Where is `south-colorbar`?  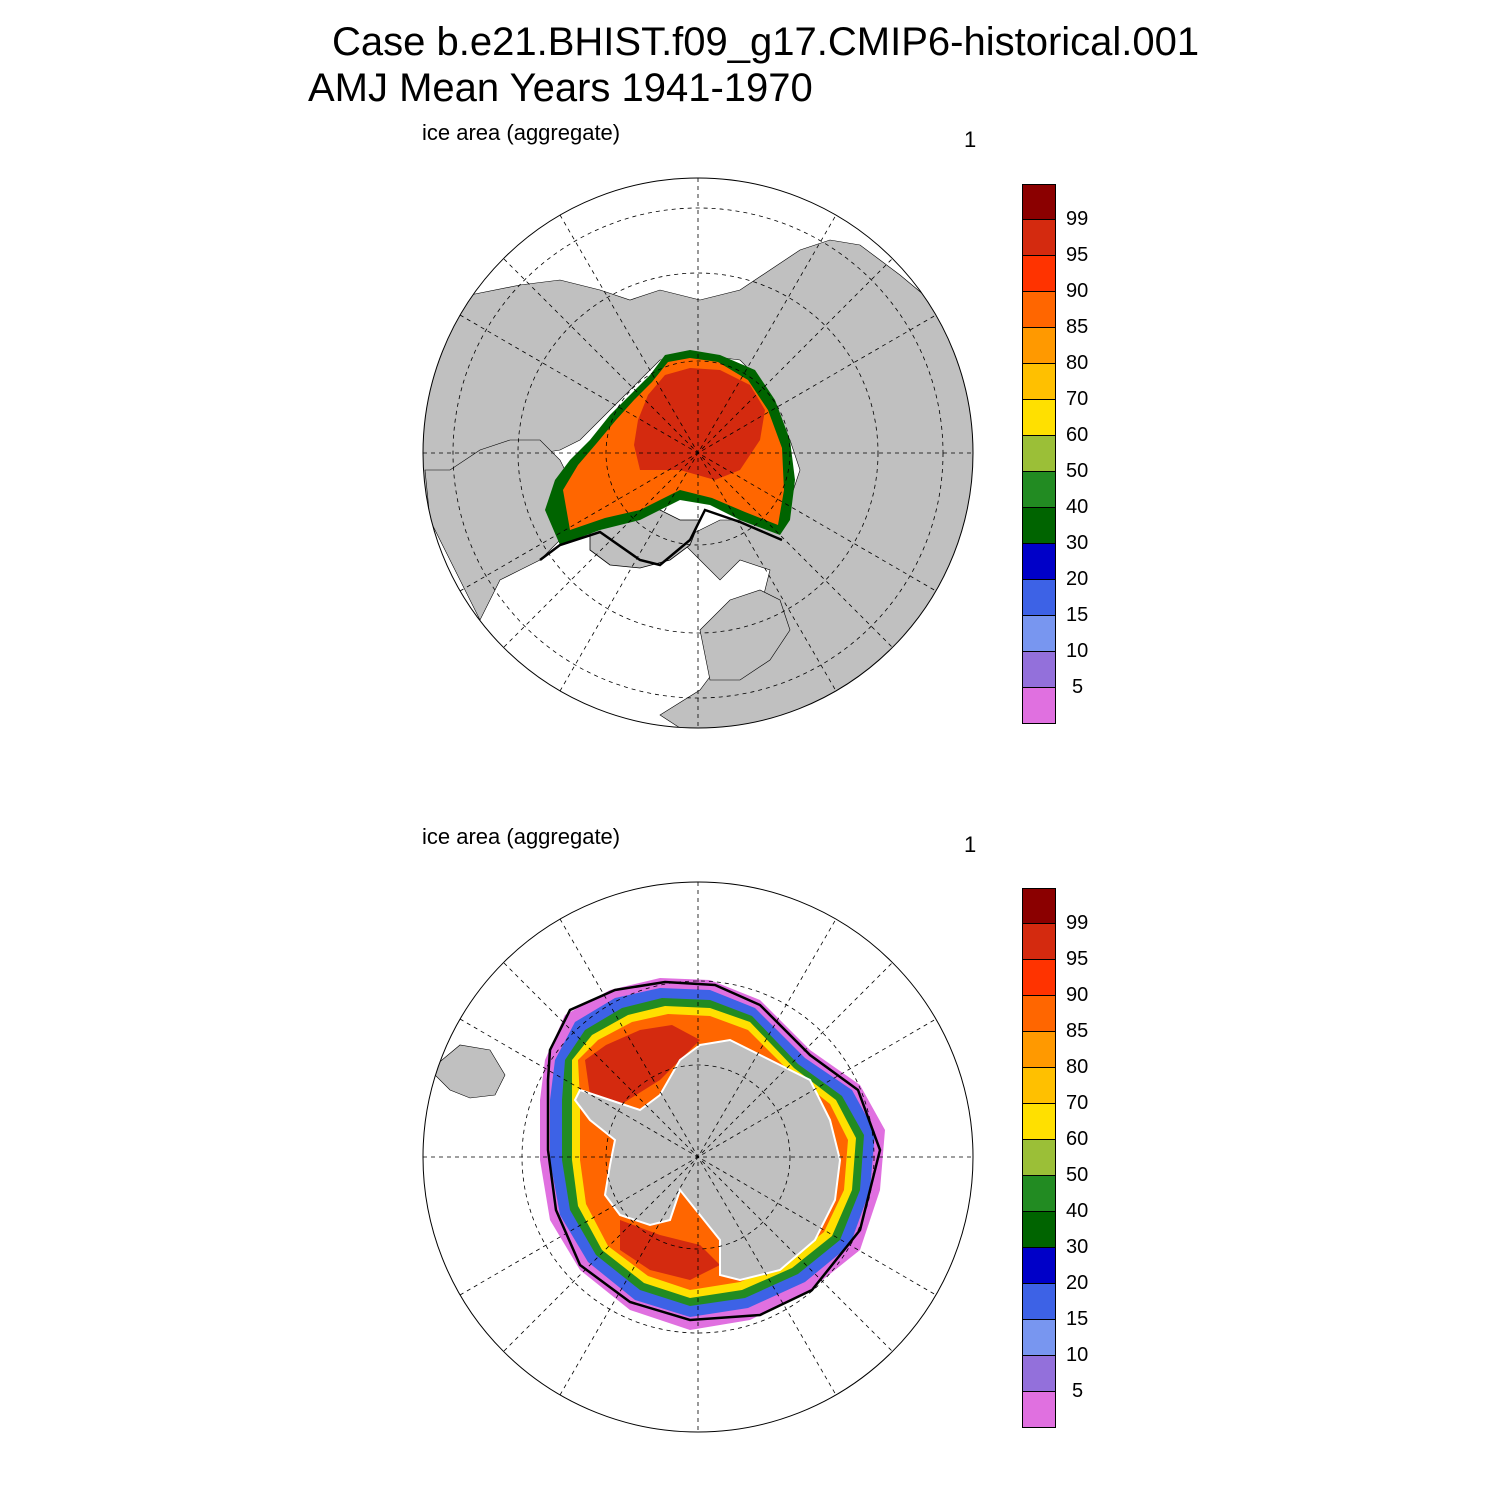
south-colorbar is located at coordinates (1039, 1158).